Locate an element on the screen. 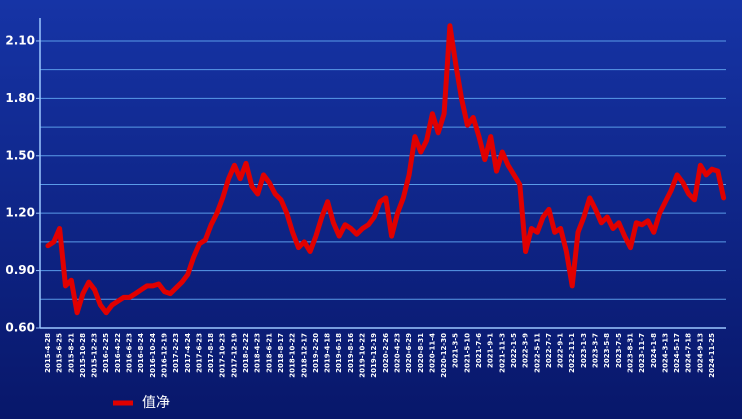 The image size is (742, 419). x-tick-label: 2017-12-19 is located at coordinates (234, 355).